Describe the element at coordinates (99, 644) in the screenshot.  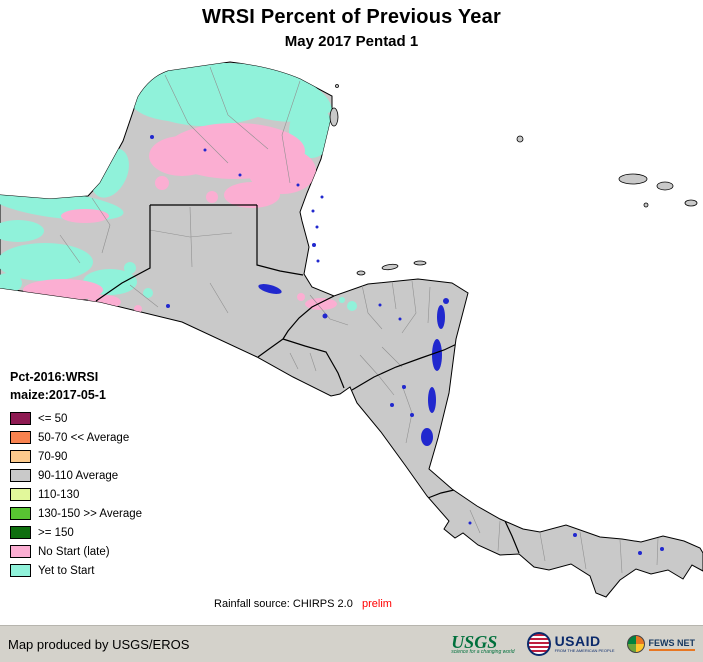
I see `map-credit: Map produced by USGS/EROS` at that location.